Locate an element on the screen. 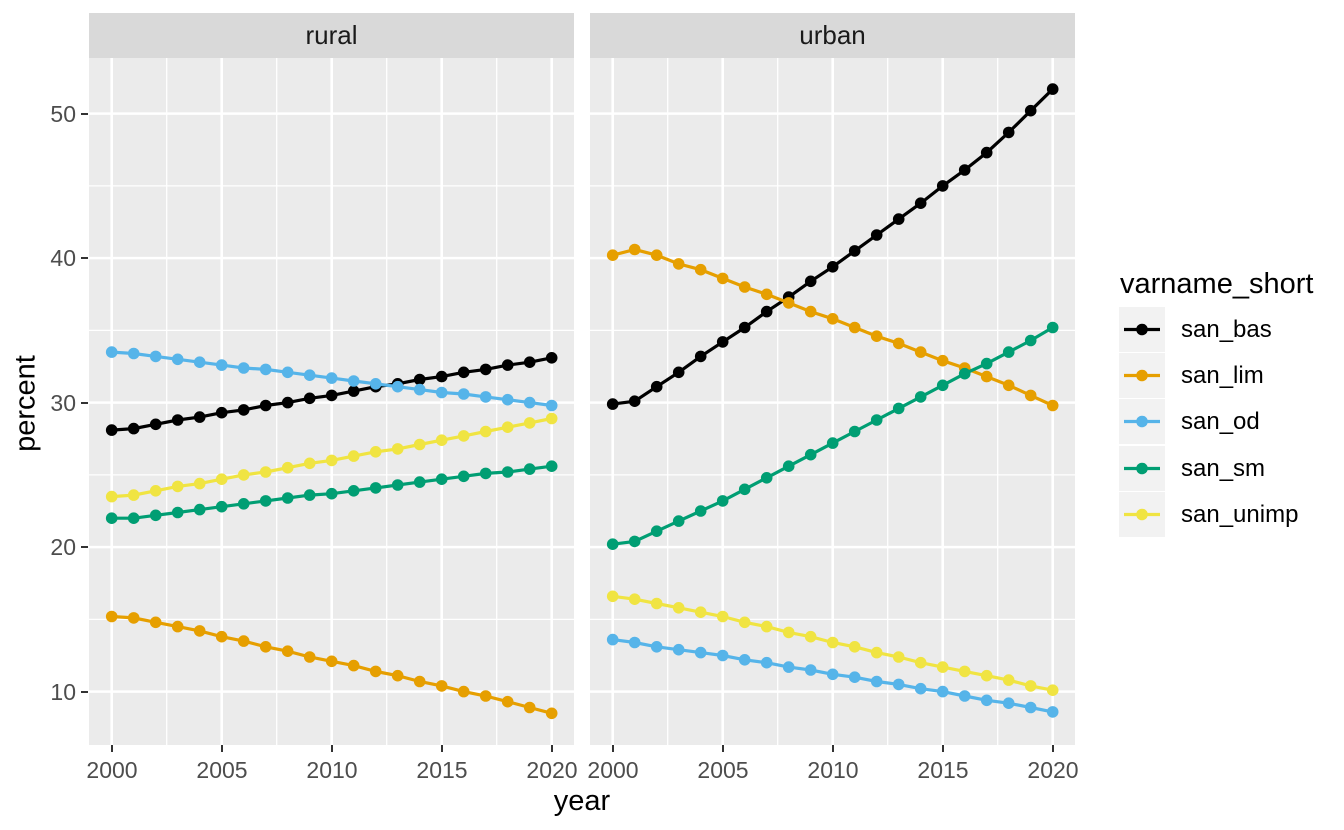 Image resolution: width=1344 pixels, height=830 pixels. facet-strip-label-urban: urban is located at coordinates (832, 35).